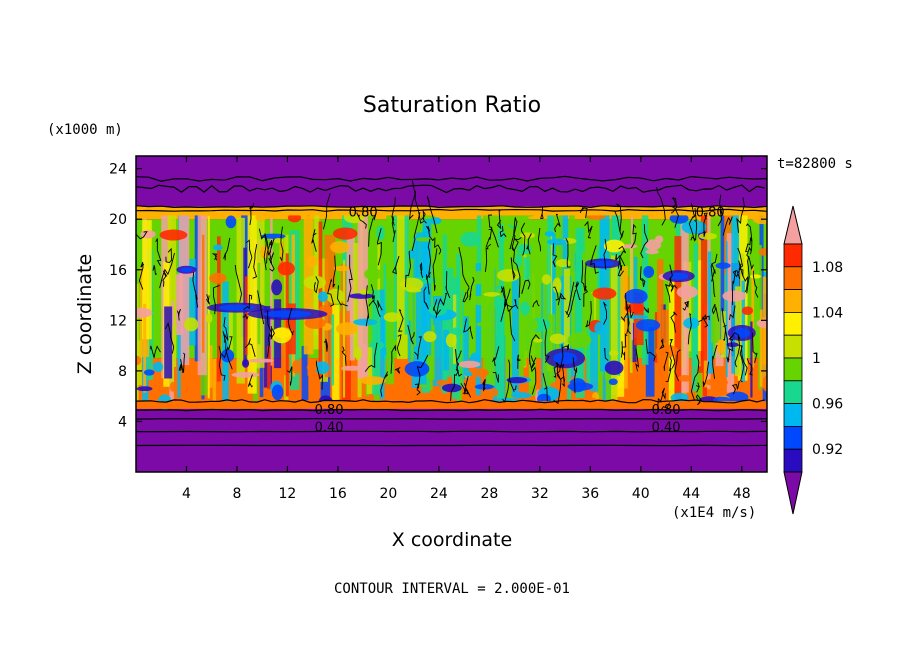 Image resolution: width=904 pixels, height=654 pixels. Describe the element at coordinates (691, 494) in the screenshot. I see `x-tick-label: 44` at that location.